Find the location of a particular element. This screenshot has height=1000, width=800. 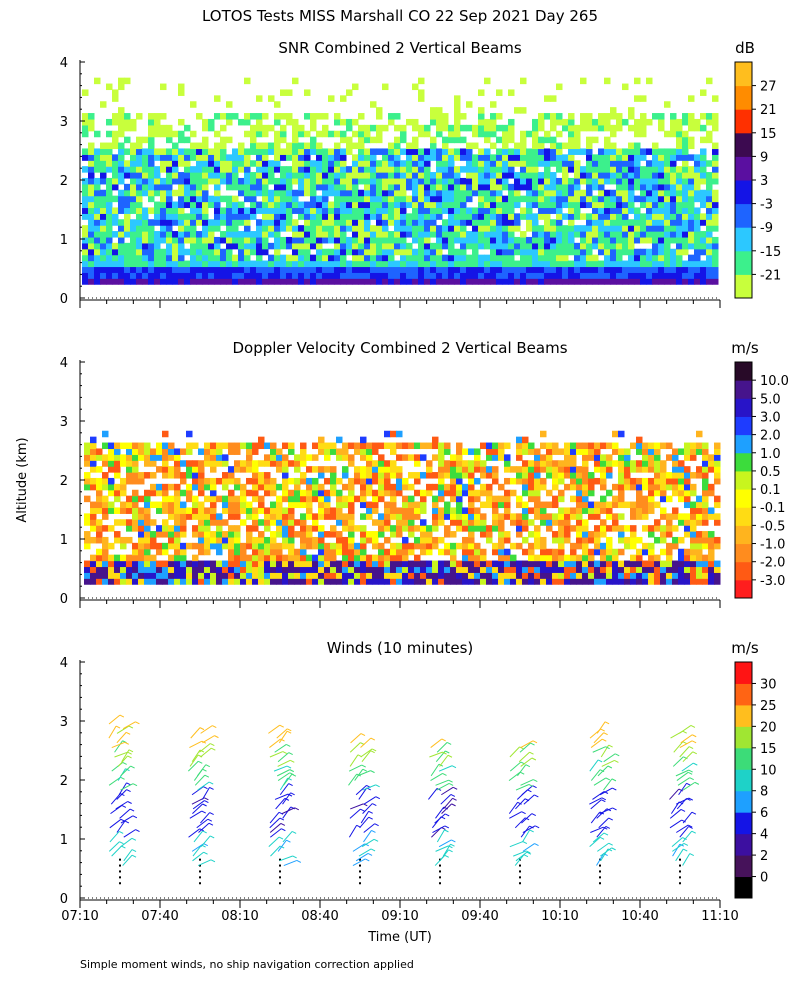

wind-low-dot is located at coordinates (200, 859).